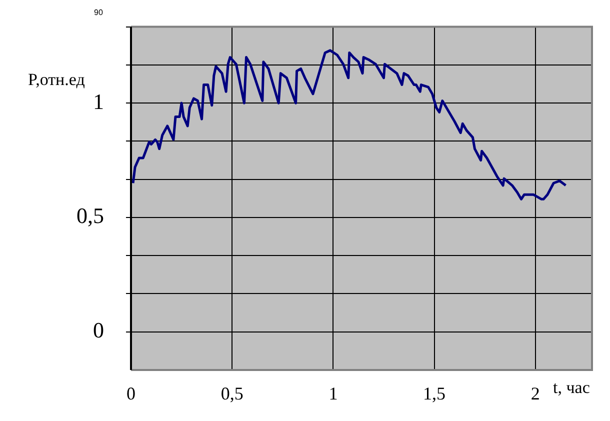 The height and width of the screenshot is (421, 610). Describe the element at coordinates (333, 394) in the screenshot. I see `x-tick-label: 1` at that location.